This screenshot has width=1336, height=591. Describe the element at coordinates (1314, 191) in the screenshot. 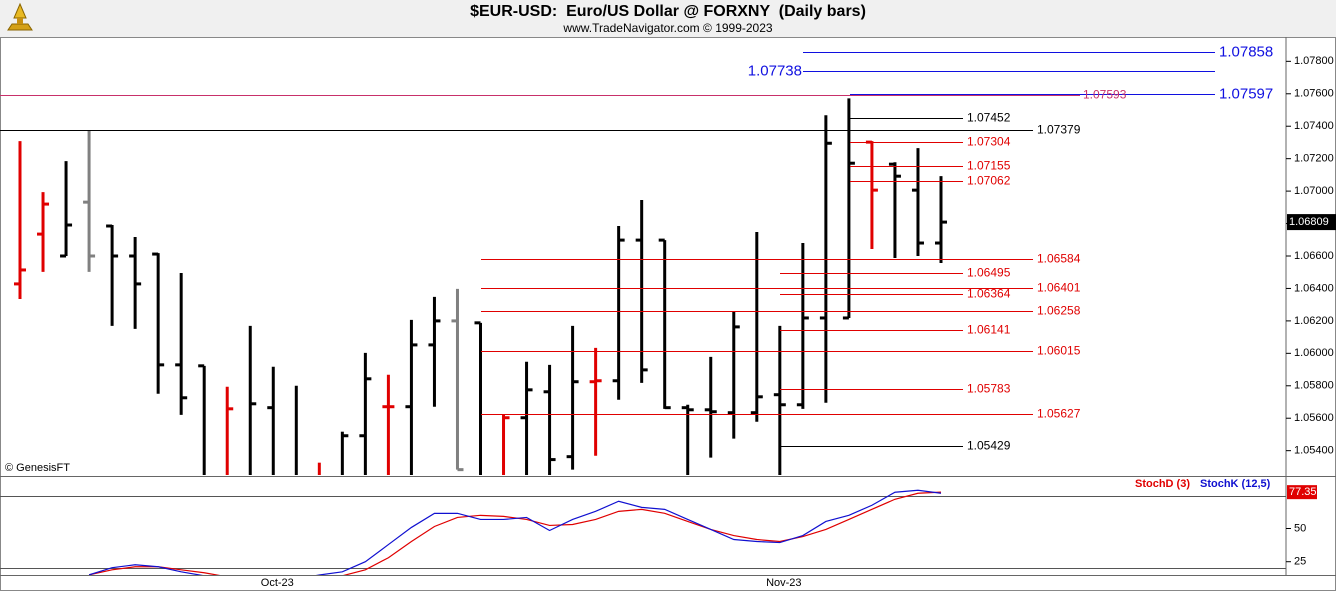

I see `y-tick-label: 1.07000` at that location.